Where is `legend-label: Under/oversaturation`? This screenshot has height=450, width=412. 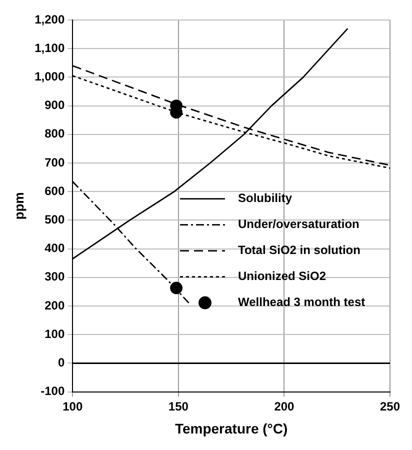 legend-label: Under/oversaturation is located at coordinates (299, 224).